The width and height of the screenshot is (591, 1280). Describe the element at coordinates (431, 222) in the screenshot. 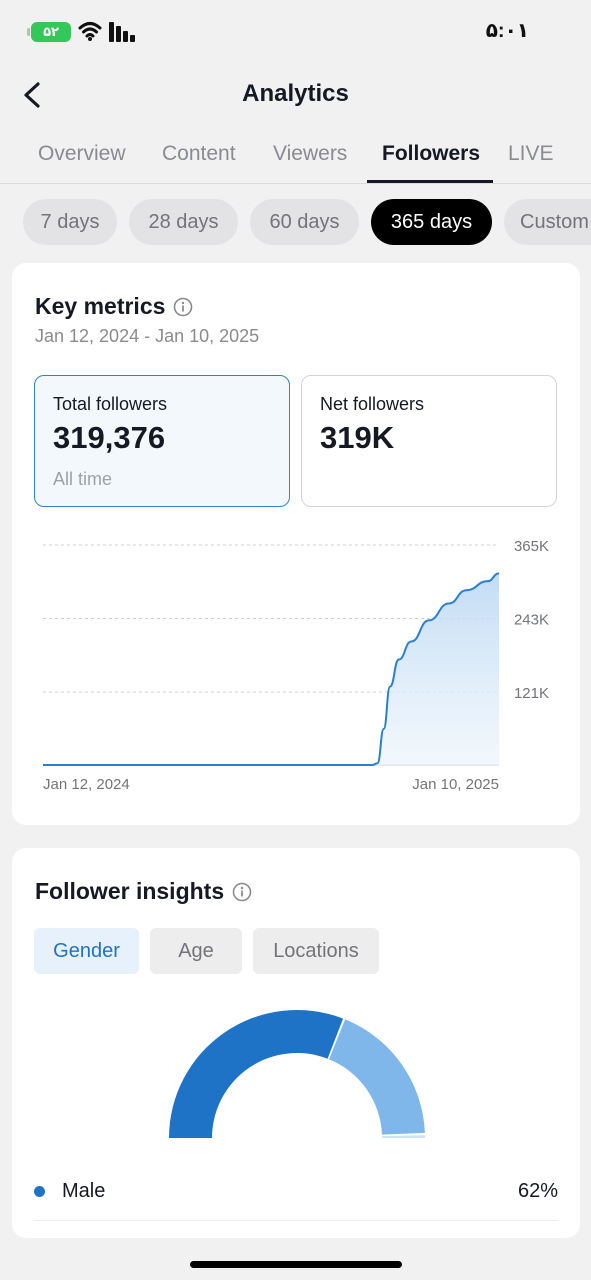

I see `range-365-days: 365 days` at that location.